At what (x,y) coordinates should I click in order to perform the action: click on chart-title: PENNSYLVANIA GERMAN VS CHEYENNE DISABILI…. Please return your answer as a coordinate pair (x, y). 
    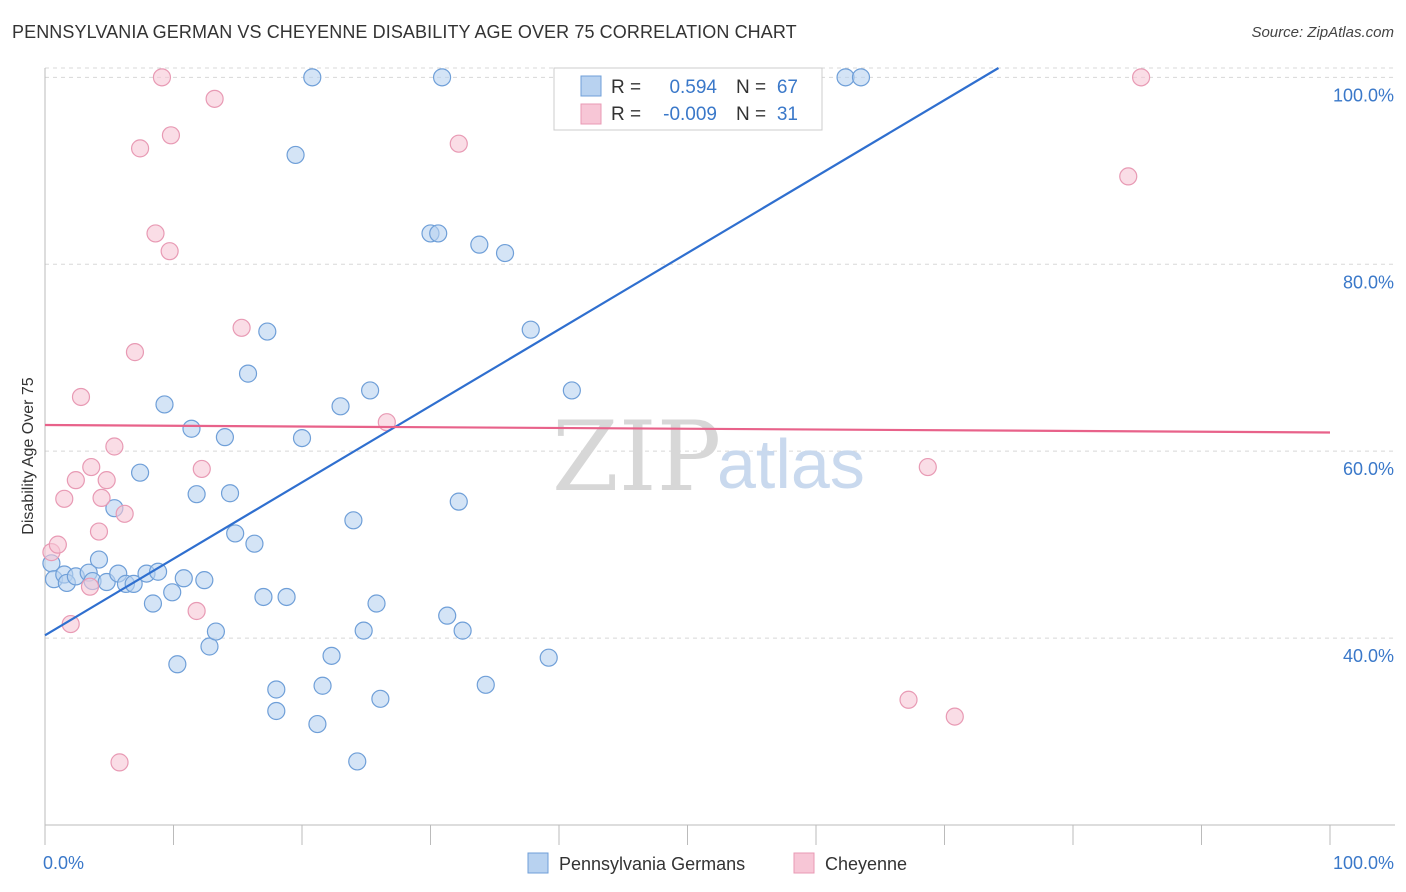
    Looking at the image, I should click on (404, 32).